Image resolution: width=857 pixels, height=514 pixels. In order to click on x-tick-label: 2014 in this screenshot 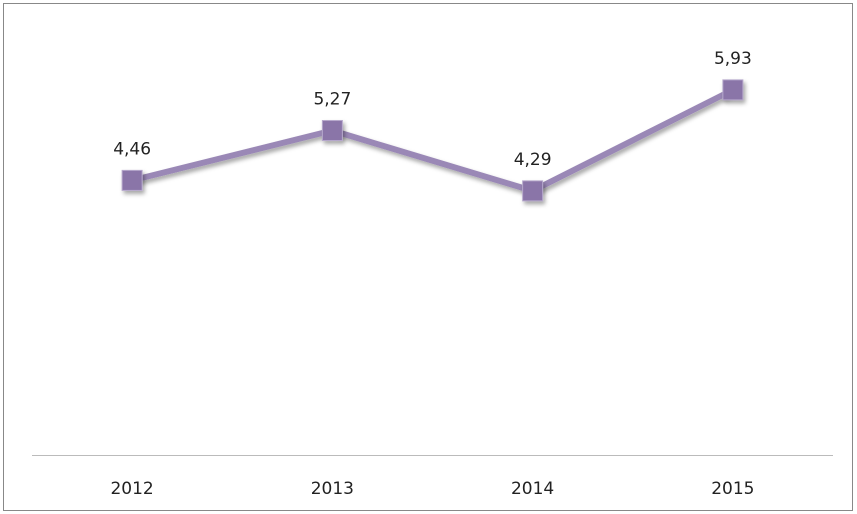, I will do `click(532, 489)`.